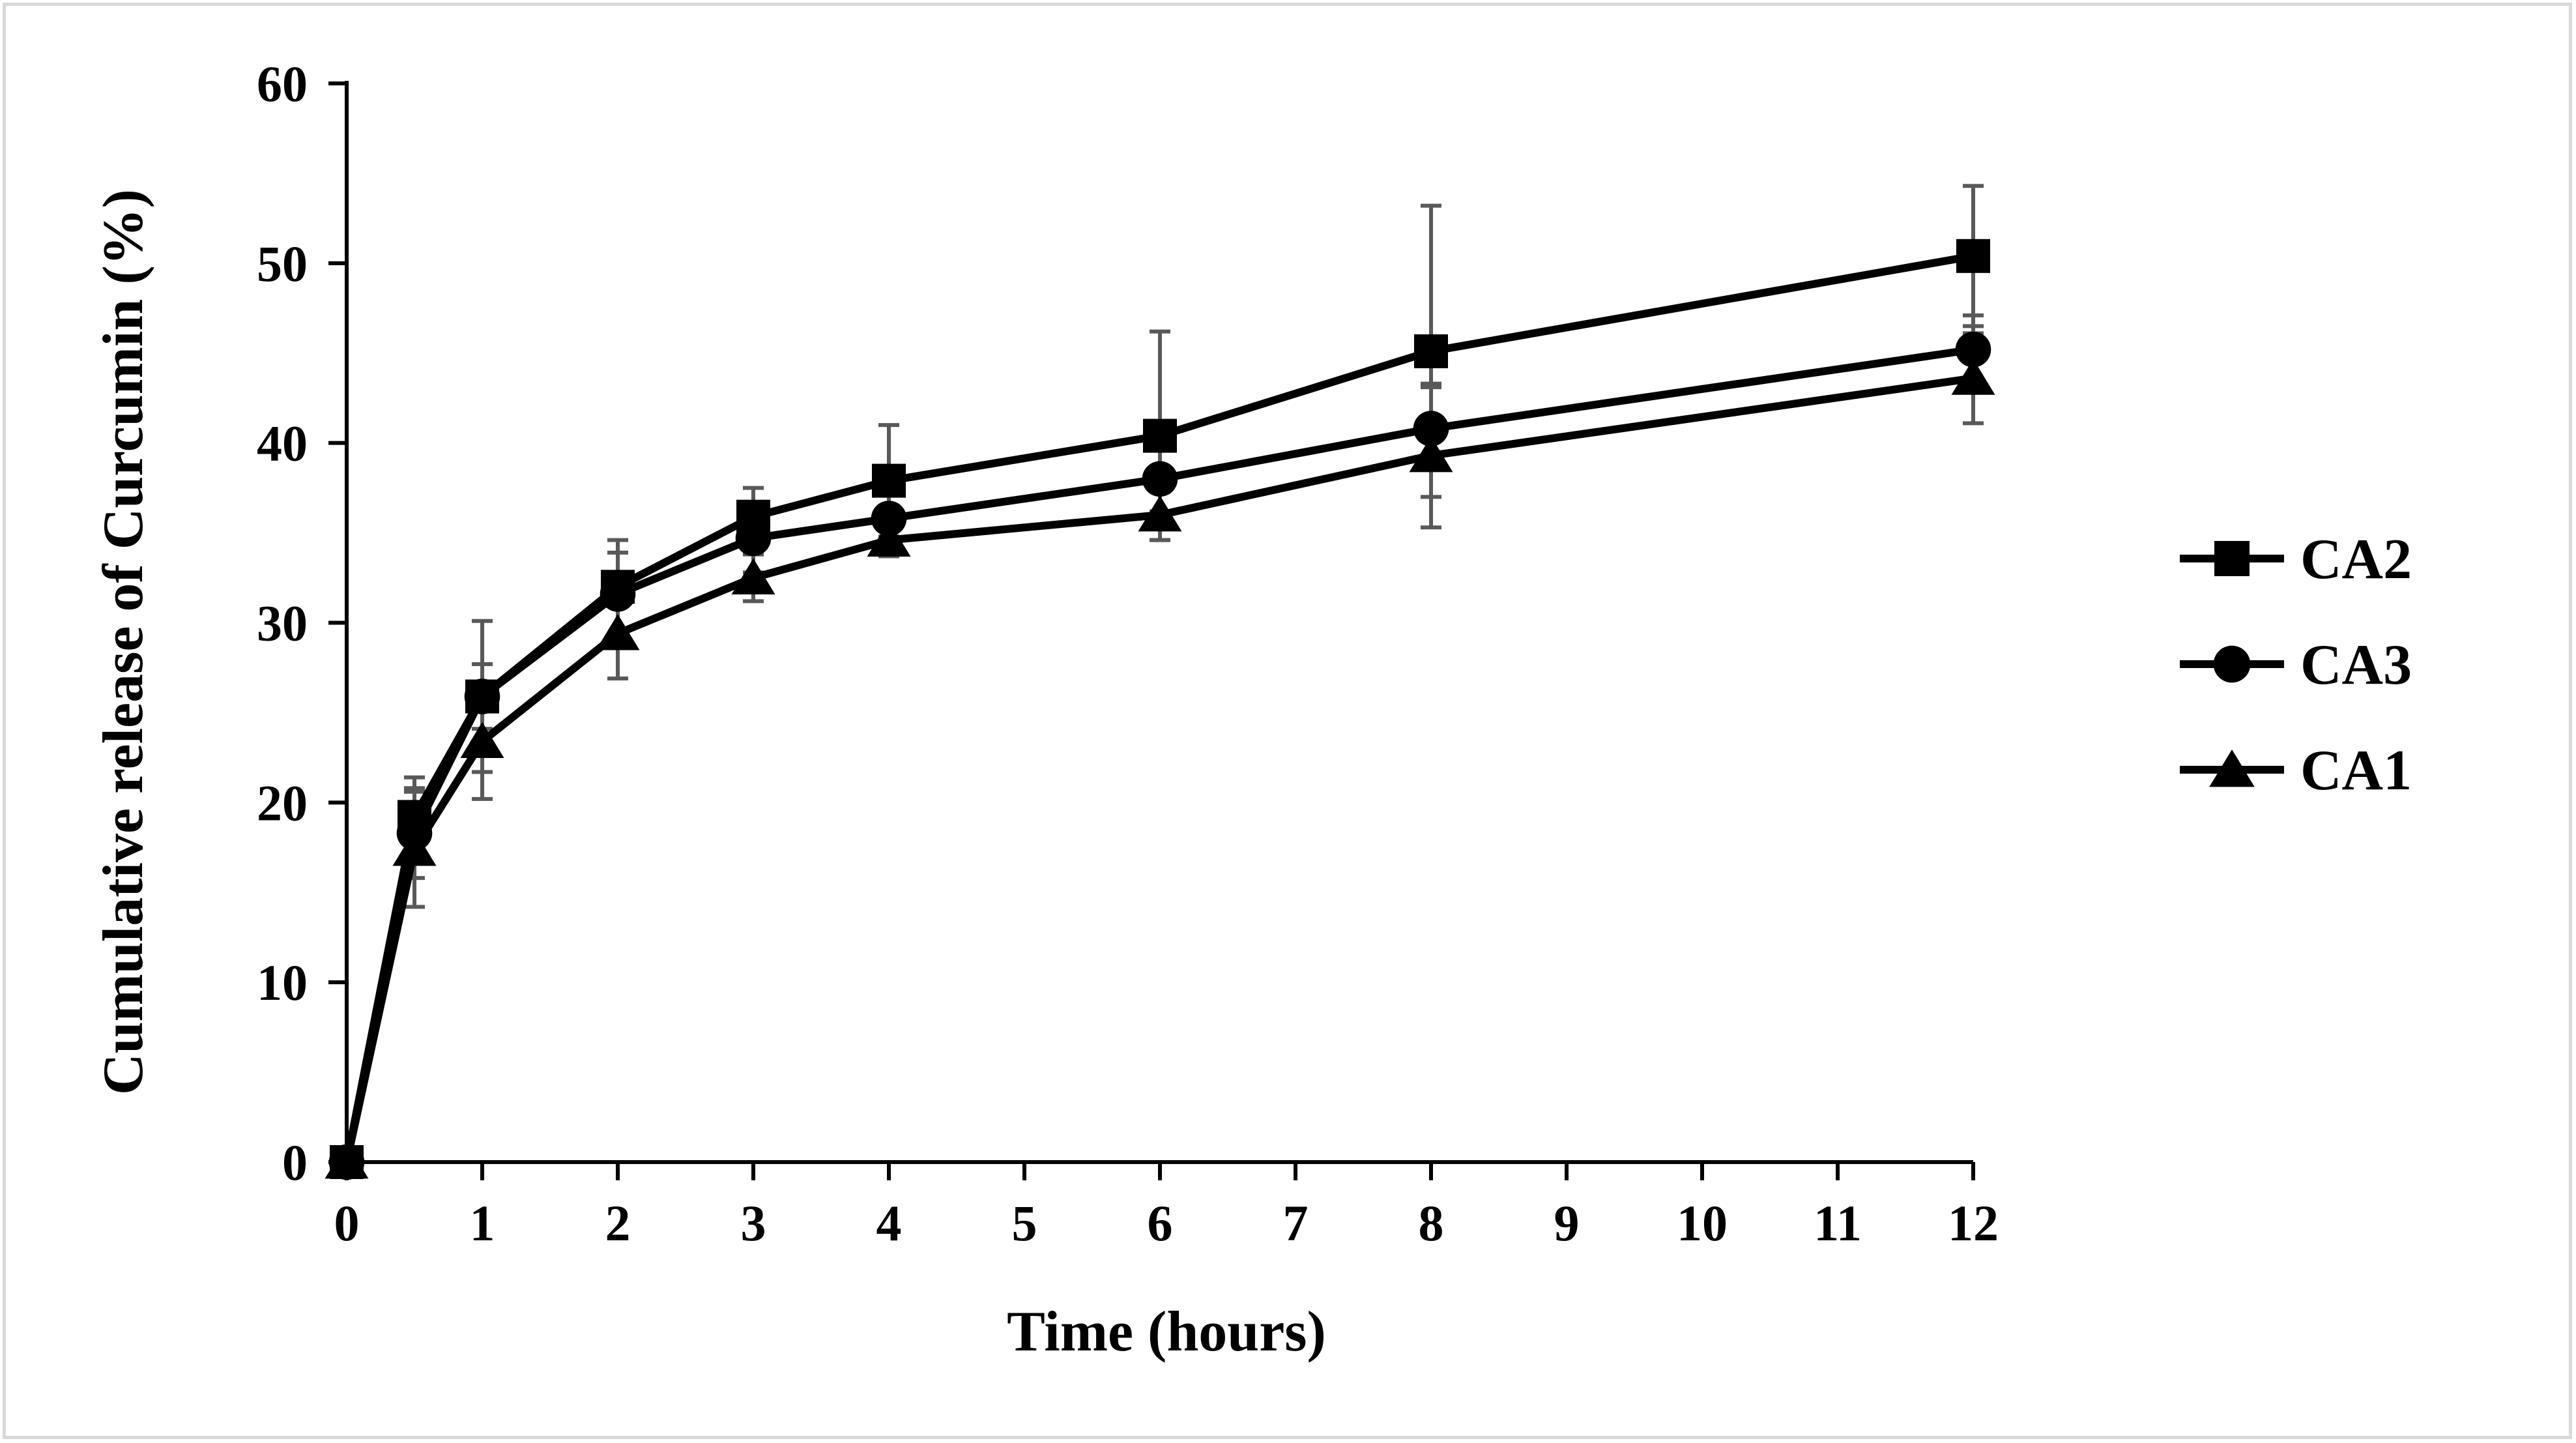  I want to click on x-tick-label: 12, so click(1973, 1223).